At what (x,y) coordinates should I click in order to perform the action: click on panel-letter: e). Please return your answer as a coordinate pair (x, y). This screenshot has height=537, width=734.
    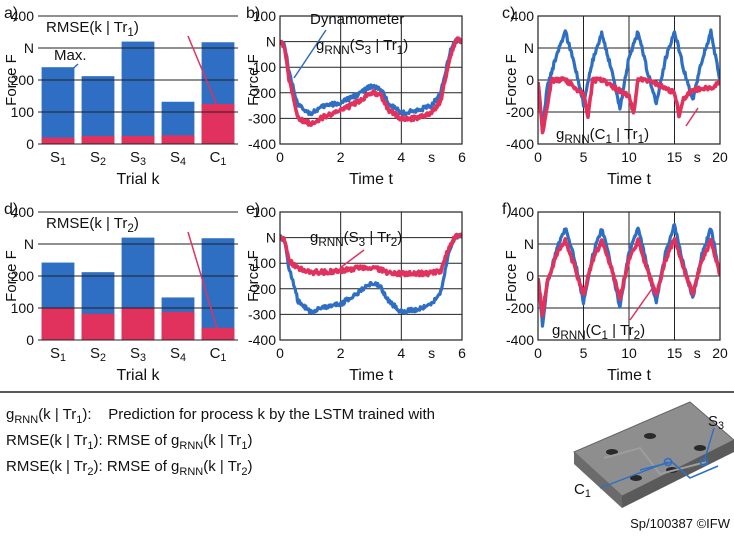
    Looking at the image, I should click on (253, 209).